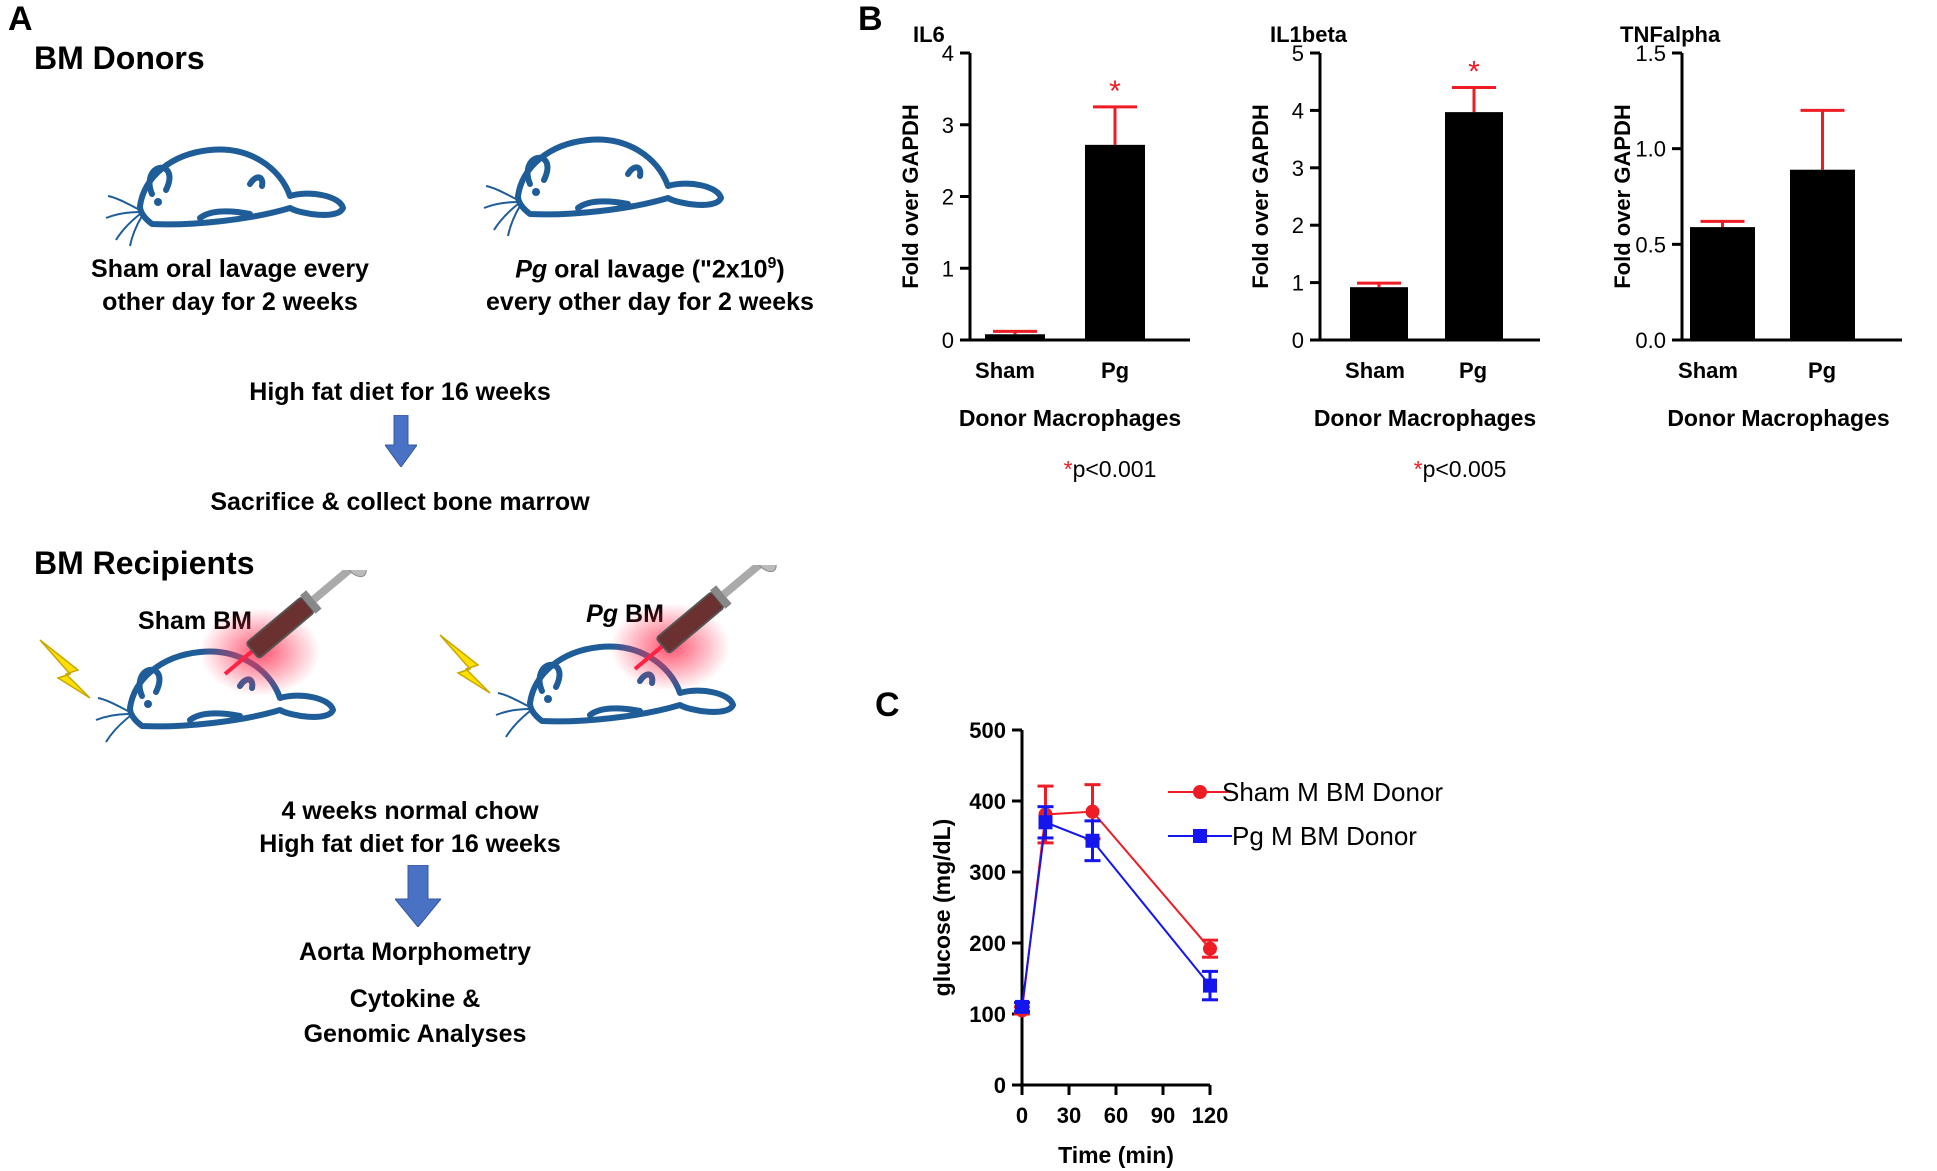 This screenshot has width=1937, height=1171. I want to click on down-arrow-icon, so click(401, 441).